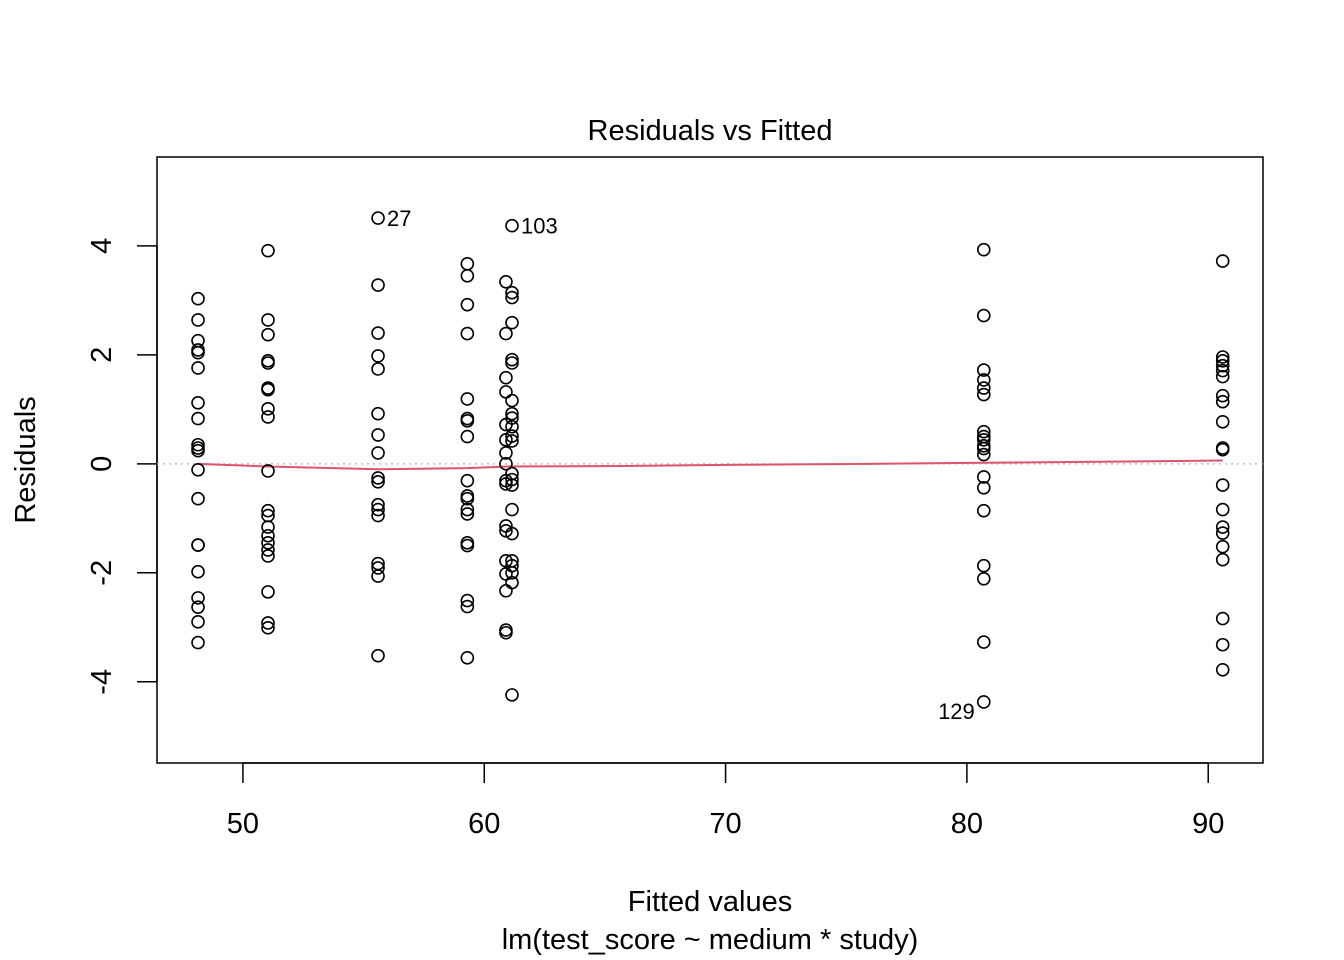  What do you see at coordinates (710, 940) in the screenshot?
I see `model-subtitle: lm(test_score ~ medium * study)` at bounding box center [710, 940].